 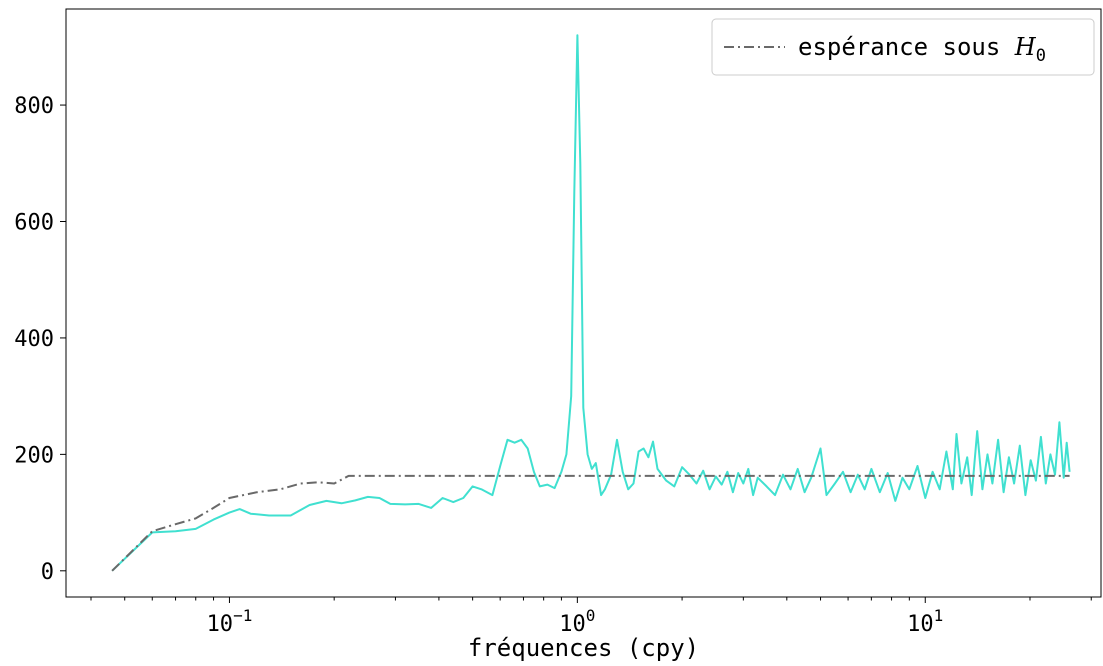 I want to click on legend-box, so click(x=903, y=47).